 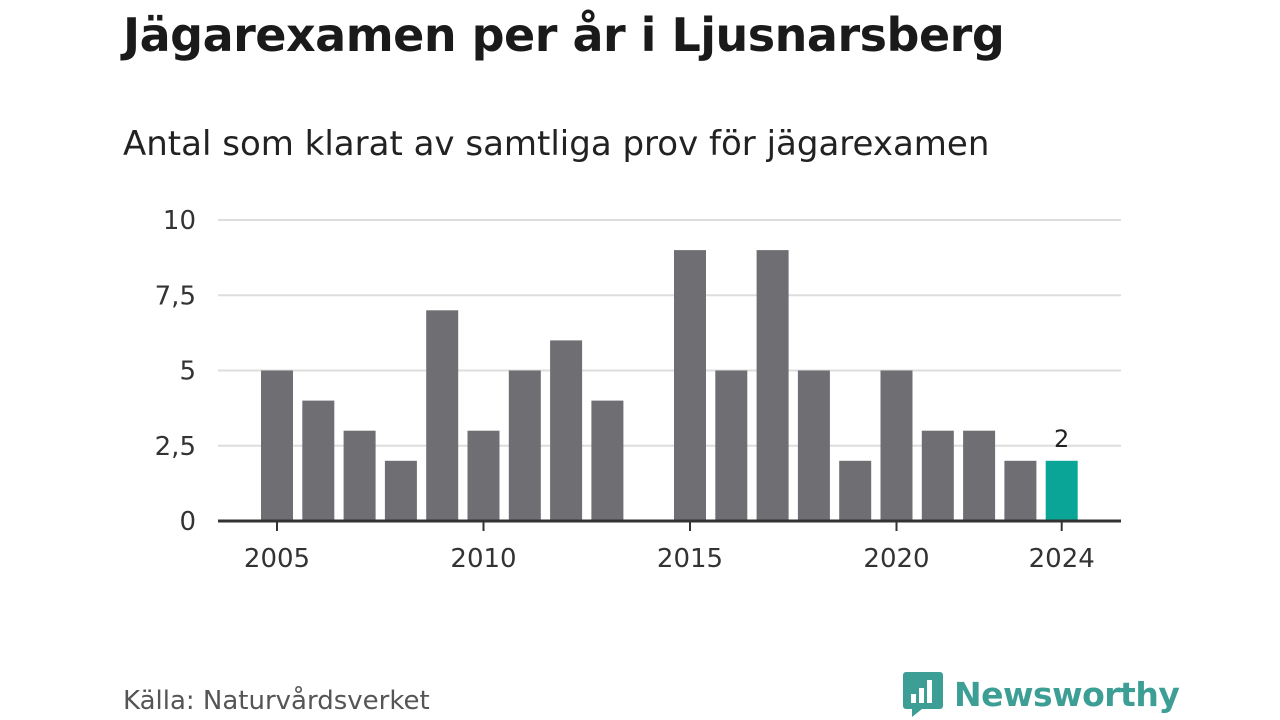 I want to click on bar-2024, so click(x=1061, y=490).